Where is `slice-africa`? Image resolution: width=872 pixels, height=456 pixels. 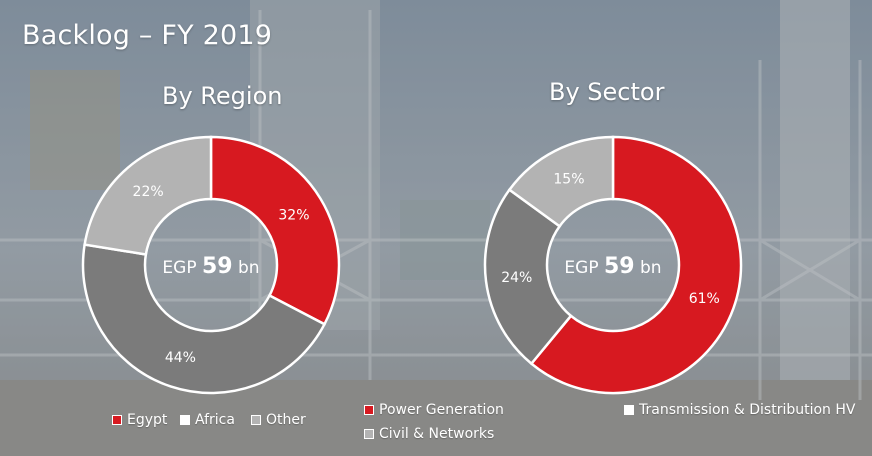
slice-africa is located at coordinates (148, 195).